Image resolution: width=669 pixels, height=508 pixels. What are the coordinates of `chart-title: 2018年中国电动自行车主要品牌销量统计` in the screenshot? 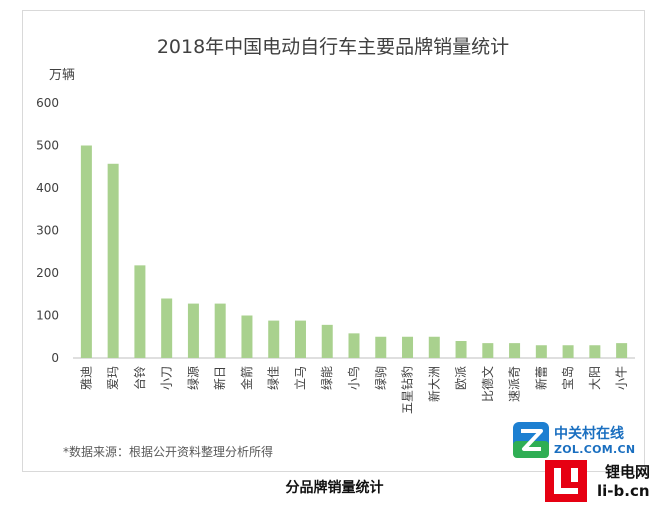 It's located at (333, 47).